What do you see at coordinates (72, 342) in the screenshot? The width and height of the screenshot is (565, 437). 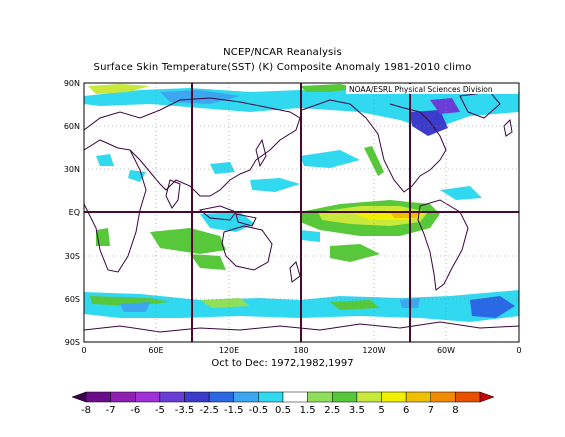 I see `lat-label: 90S` at bounding box center [72, 342].